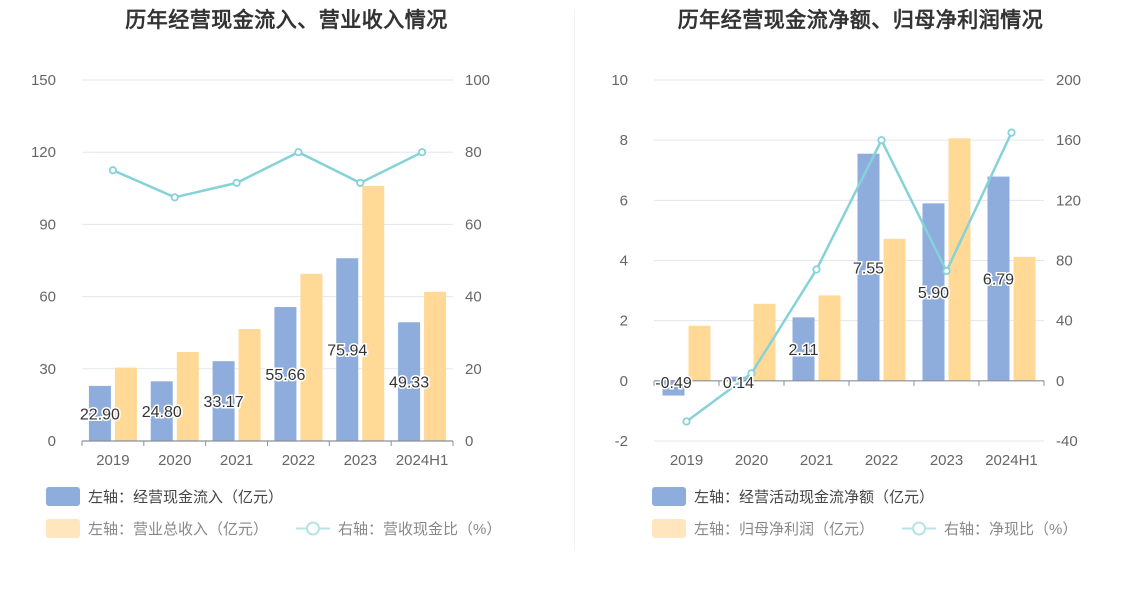 The image size is (1147, 589). Describe the element at coordinates (473, 152) in the screenshot. I see `right-axis-tick: 80` at that location.